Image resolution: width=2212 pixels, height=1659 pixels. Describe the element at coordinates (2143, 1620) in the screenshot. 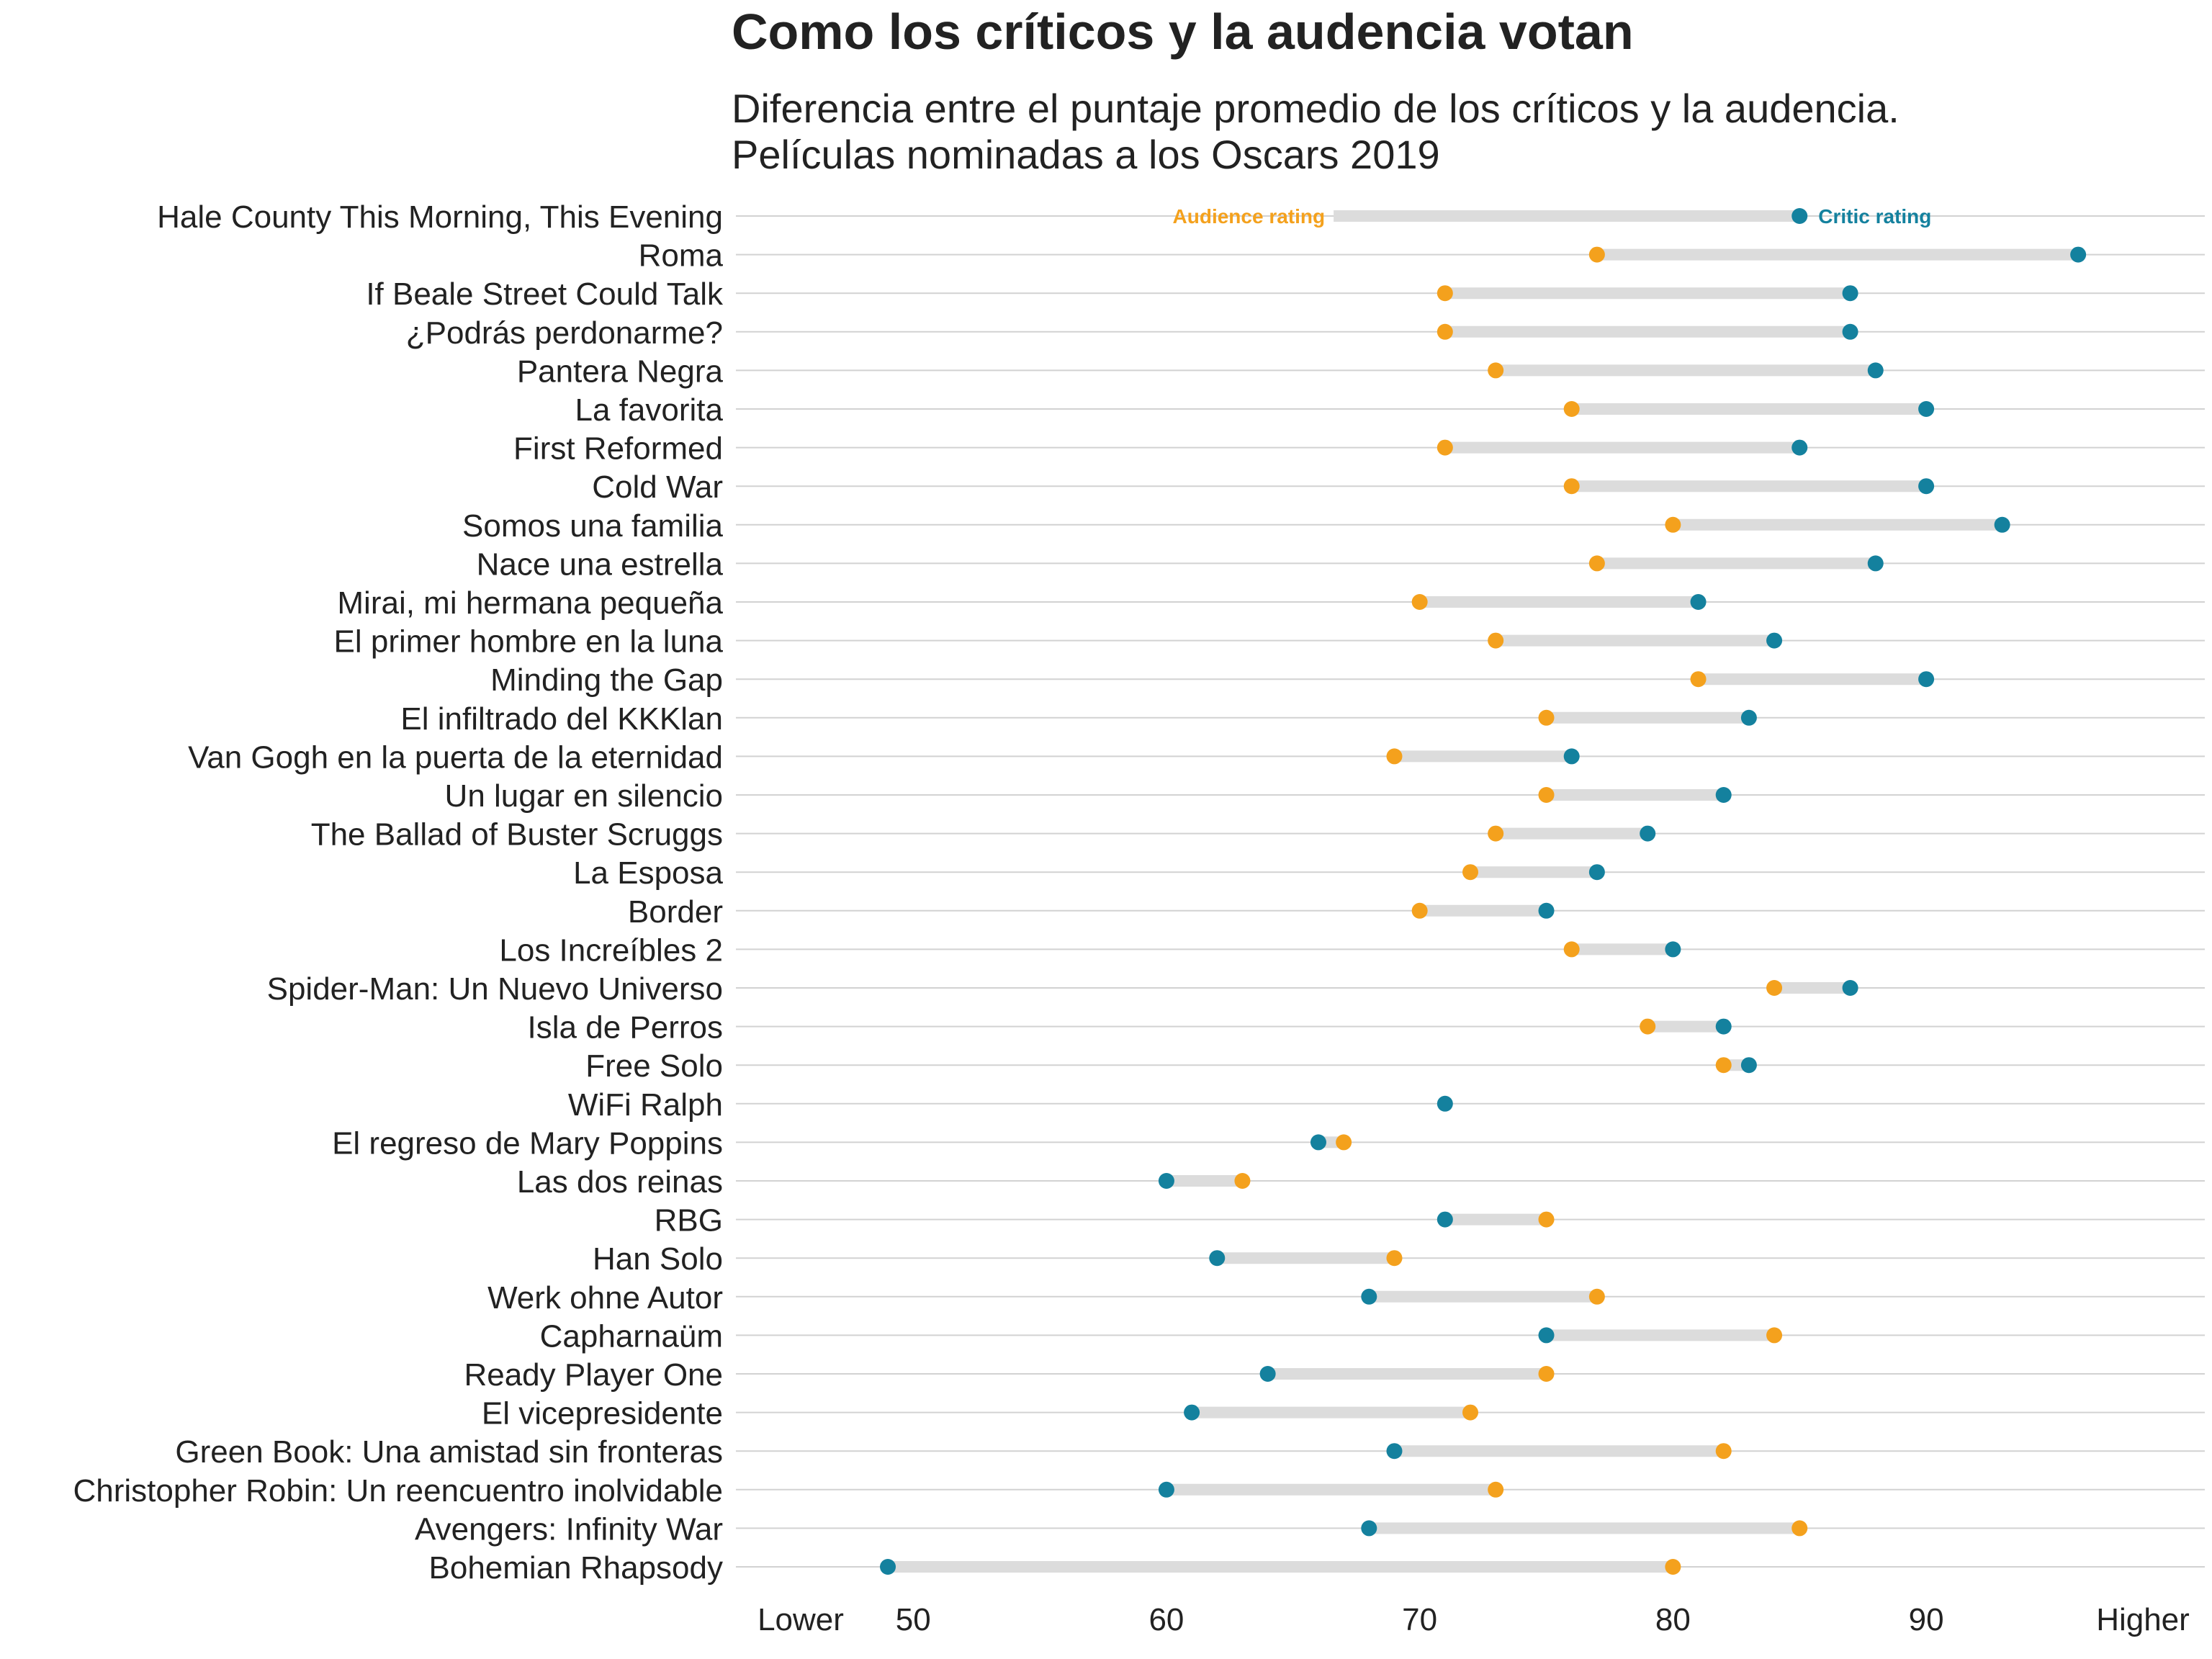

I see `x-axis-high-label: Higher` at that location.